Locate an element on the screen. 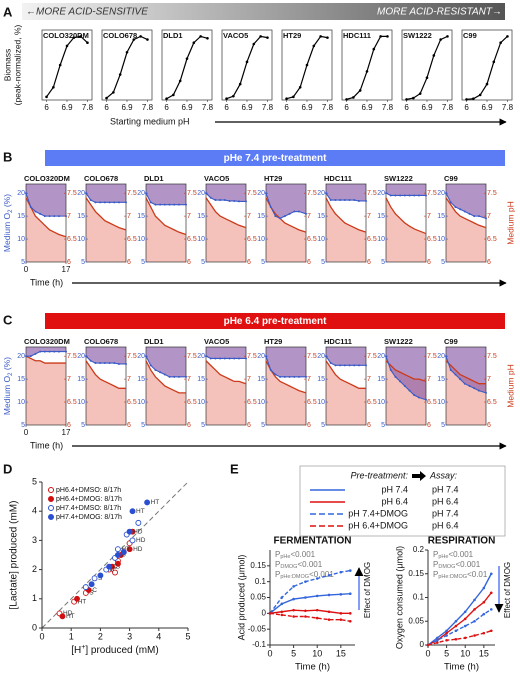 The width and height of the screenshot is (520, 675). x-axis-label: Time (h) is located at coordinates (46, 282).